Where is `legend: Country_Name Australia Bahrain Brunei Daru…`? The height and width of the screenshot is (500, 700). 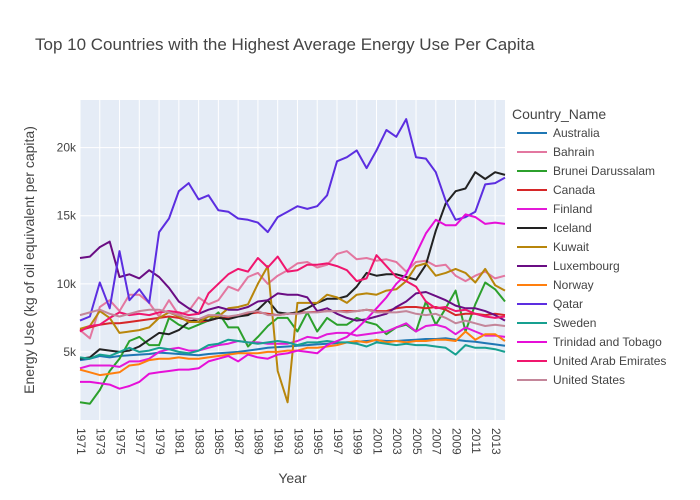
legend: Country_Name Australia Bahrain Brunei Daru… is located at coordinates (589, 246).